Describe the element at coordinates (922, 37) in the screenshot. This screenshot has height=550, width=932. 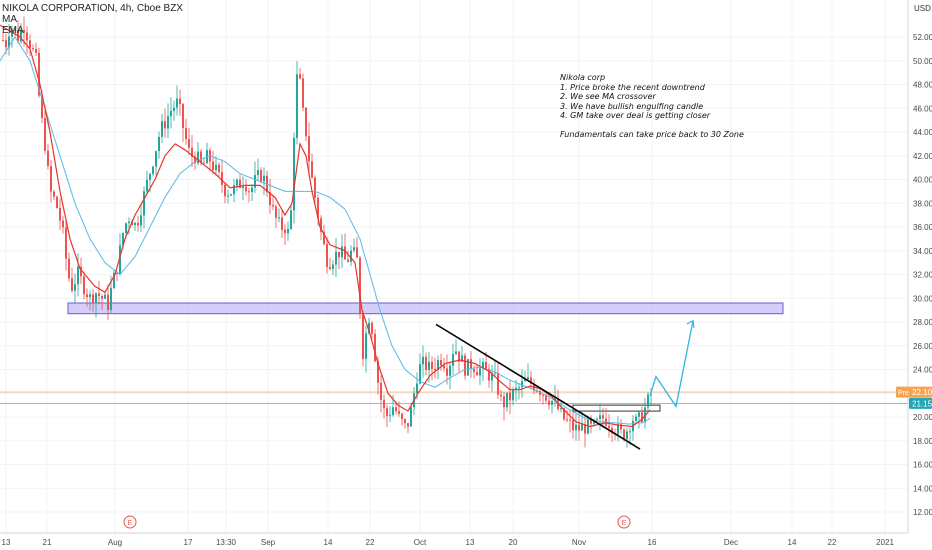
I see `y-tick-label: 52.00` at that location.